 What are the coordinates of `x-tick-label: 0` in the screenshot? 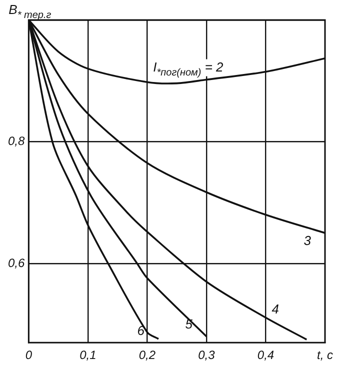 It's located at (28, 355).